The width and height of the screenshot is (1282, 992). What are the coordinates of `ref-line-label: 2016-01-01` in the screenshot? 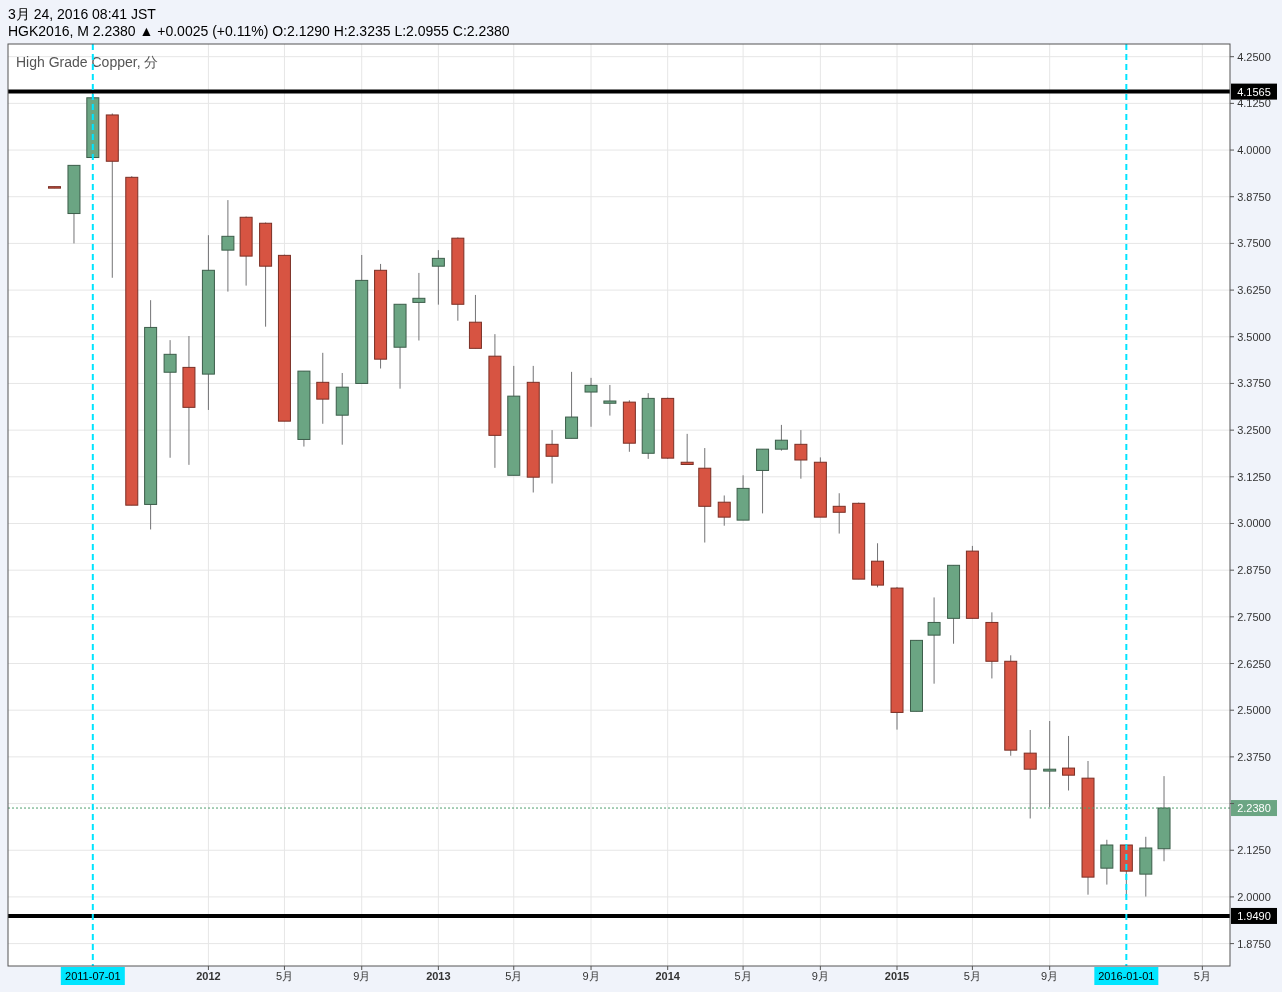 It's located at (1126, 976).